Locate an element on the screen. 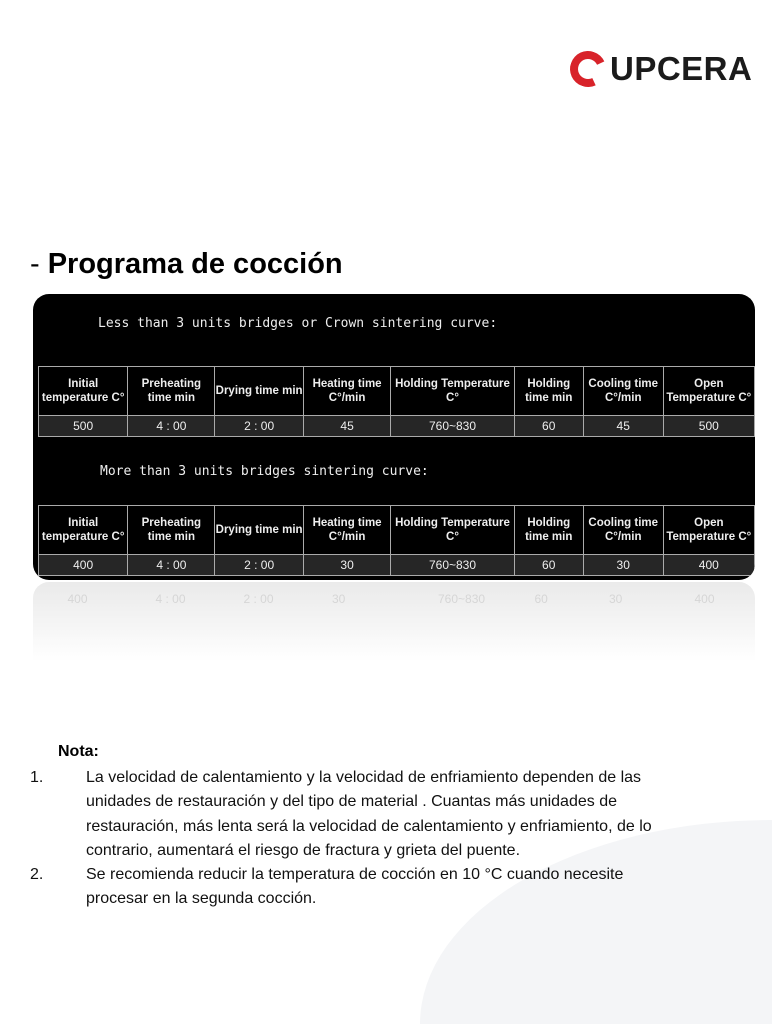 The height and width of the screenshot is (1024, 772). title-dash: - is located at coordinates (39, 264).